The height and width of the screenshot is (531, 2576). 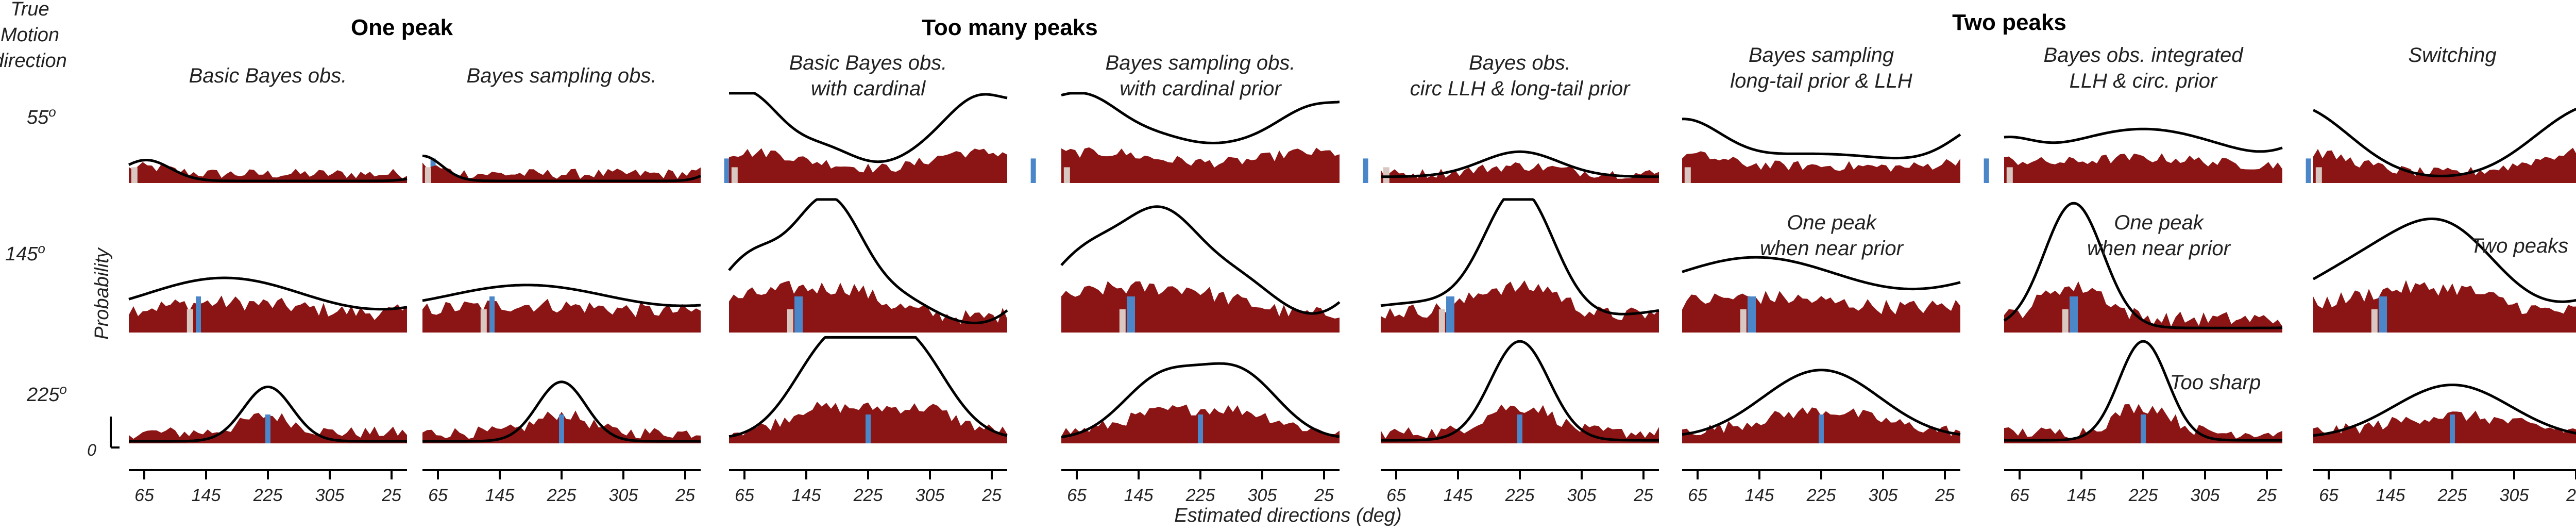 I want to click on row-label-55: 55o, so click(x=41, y=116).